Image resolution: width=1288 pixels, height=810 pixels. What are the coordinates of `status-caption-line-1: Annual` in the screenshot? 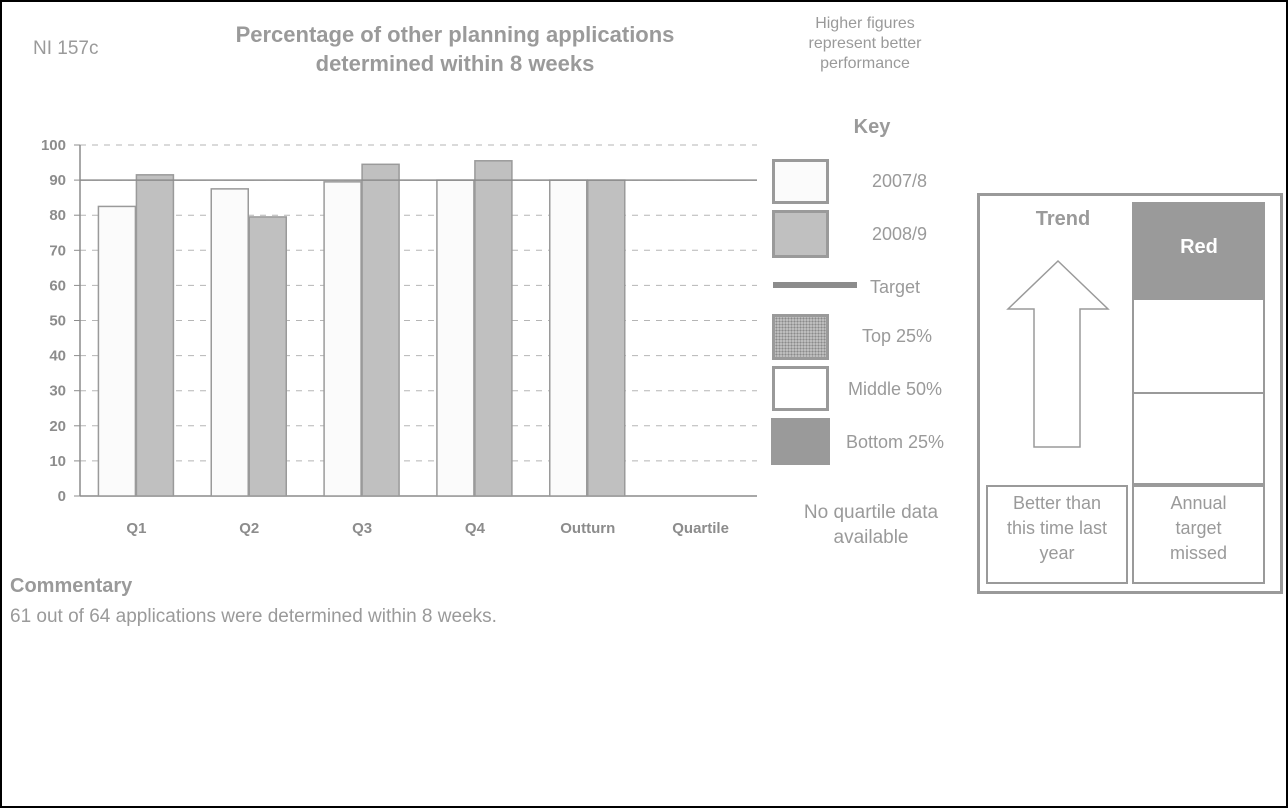 It's located at (1198, 503).